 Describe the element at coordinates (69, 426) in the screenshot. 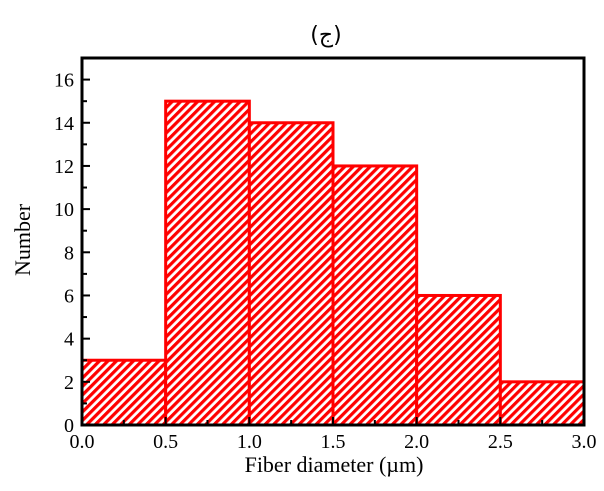

I see `y-tick-label-0: 0` at that location.